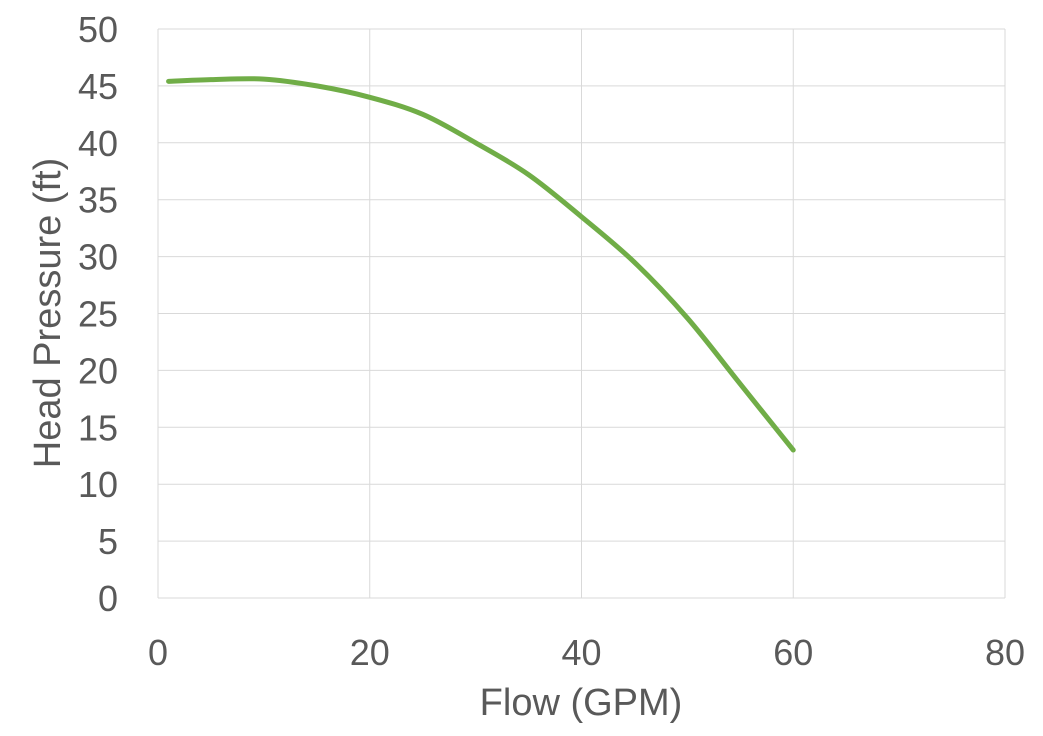 The image size is (1043, 736). I want to click on y-tick-label: 50, so click(98, 29).